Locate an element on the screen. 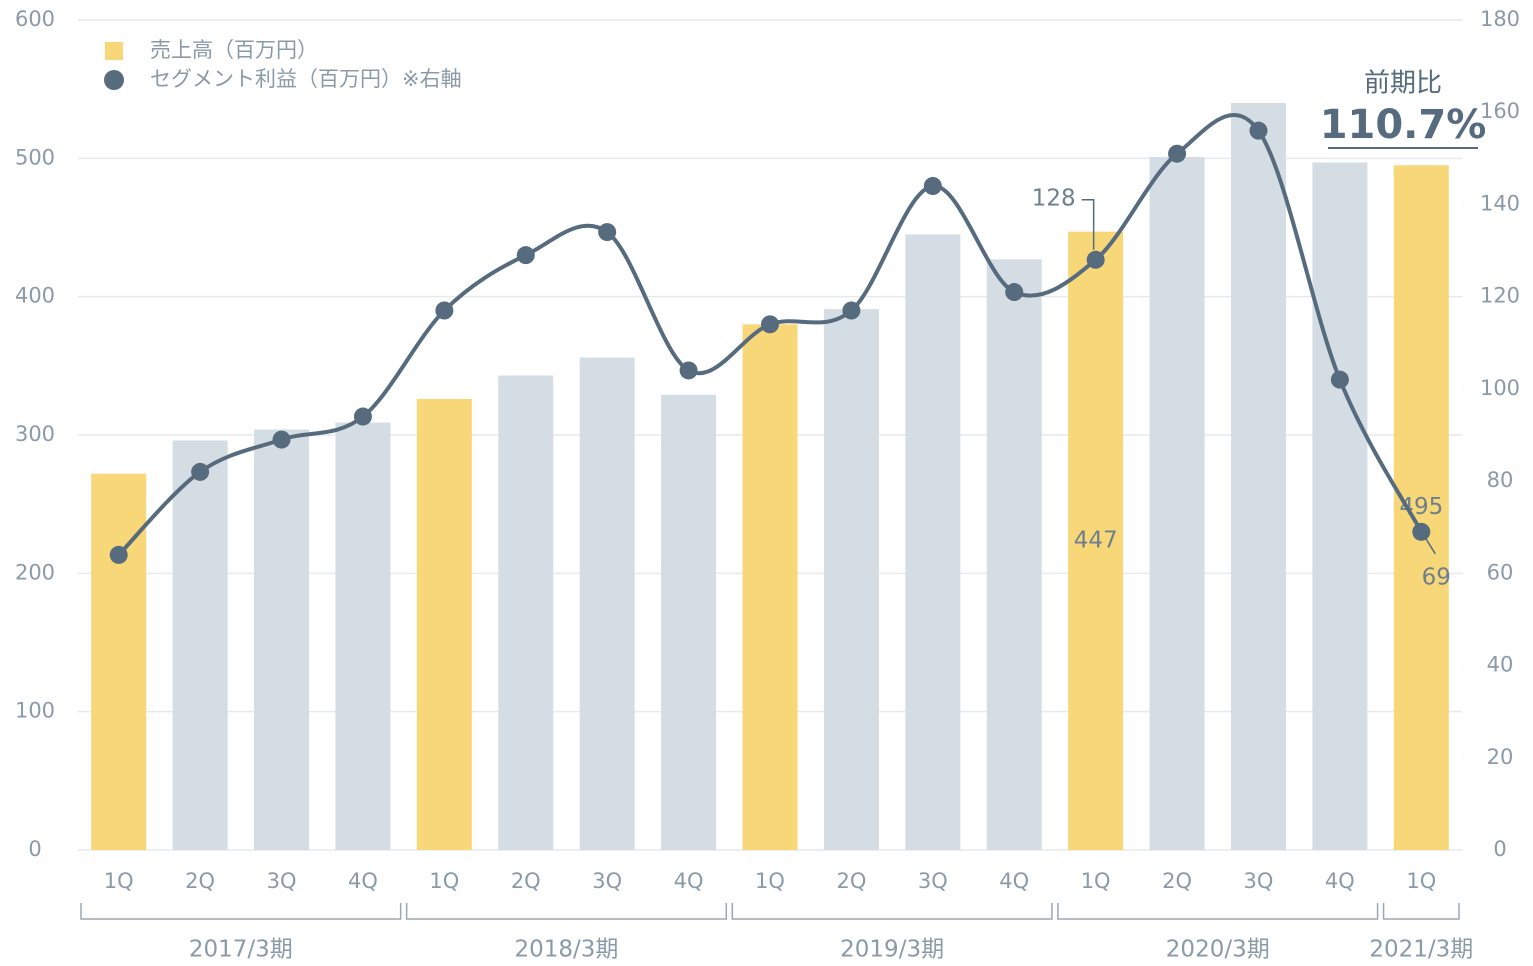 The image size is (1533, 966). period-label: 2019/3期 is located at coordinates (892, 950).